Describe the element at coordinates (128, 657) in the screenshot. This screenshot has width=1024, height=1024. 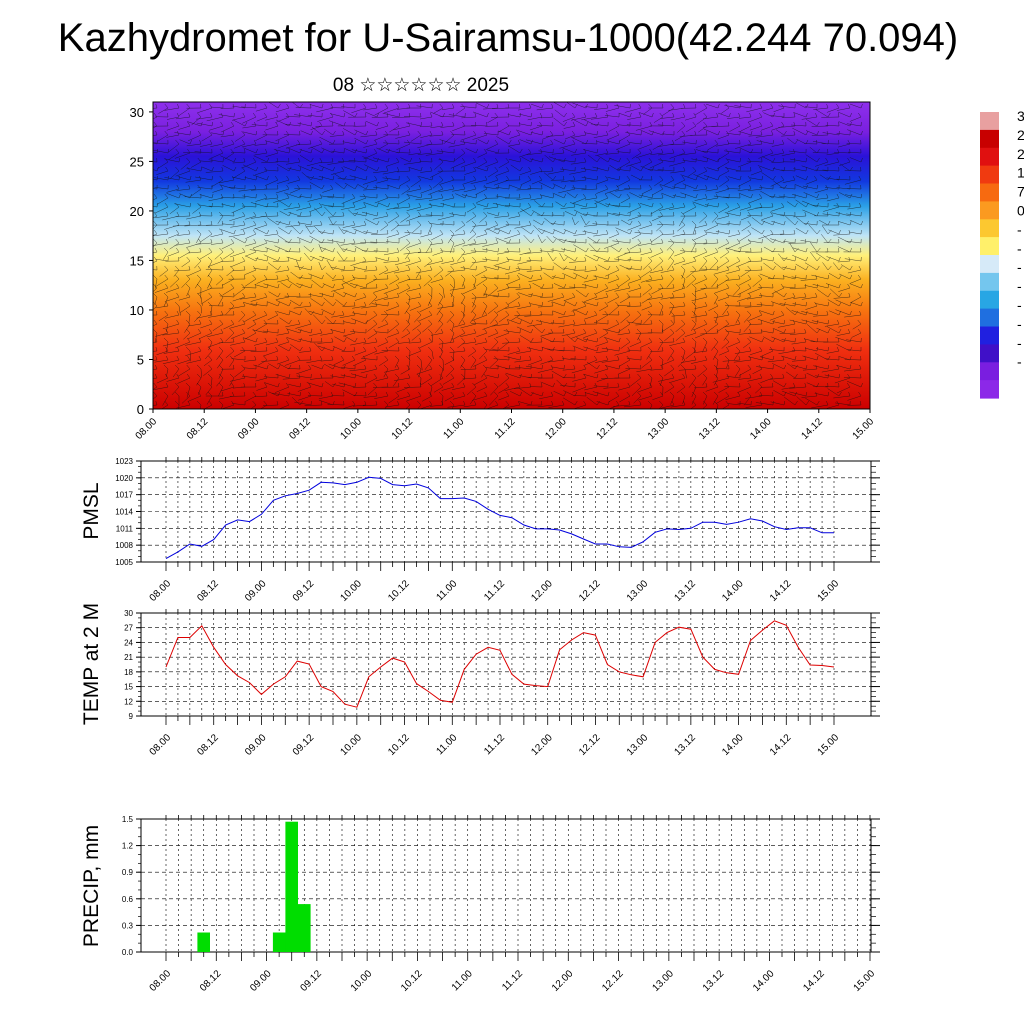
I see `y-tick-label: 21` at that location.